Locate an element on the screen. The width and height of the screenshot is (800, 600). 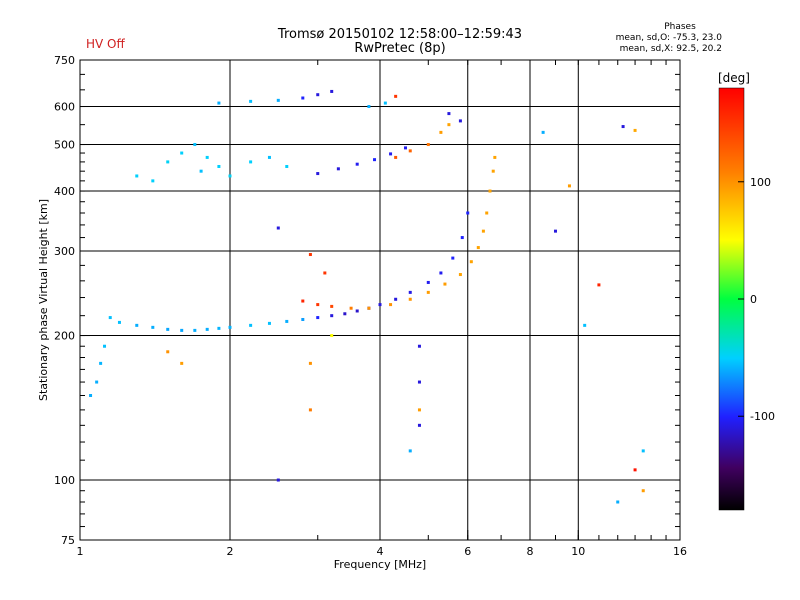
colorbar-label: [deg] is located at coordinates (734, 78).